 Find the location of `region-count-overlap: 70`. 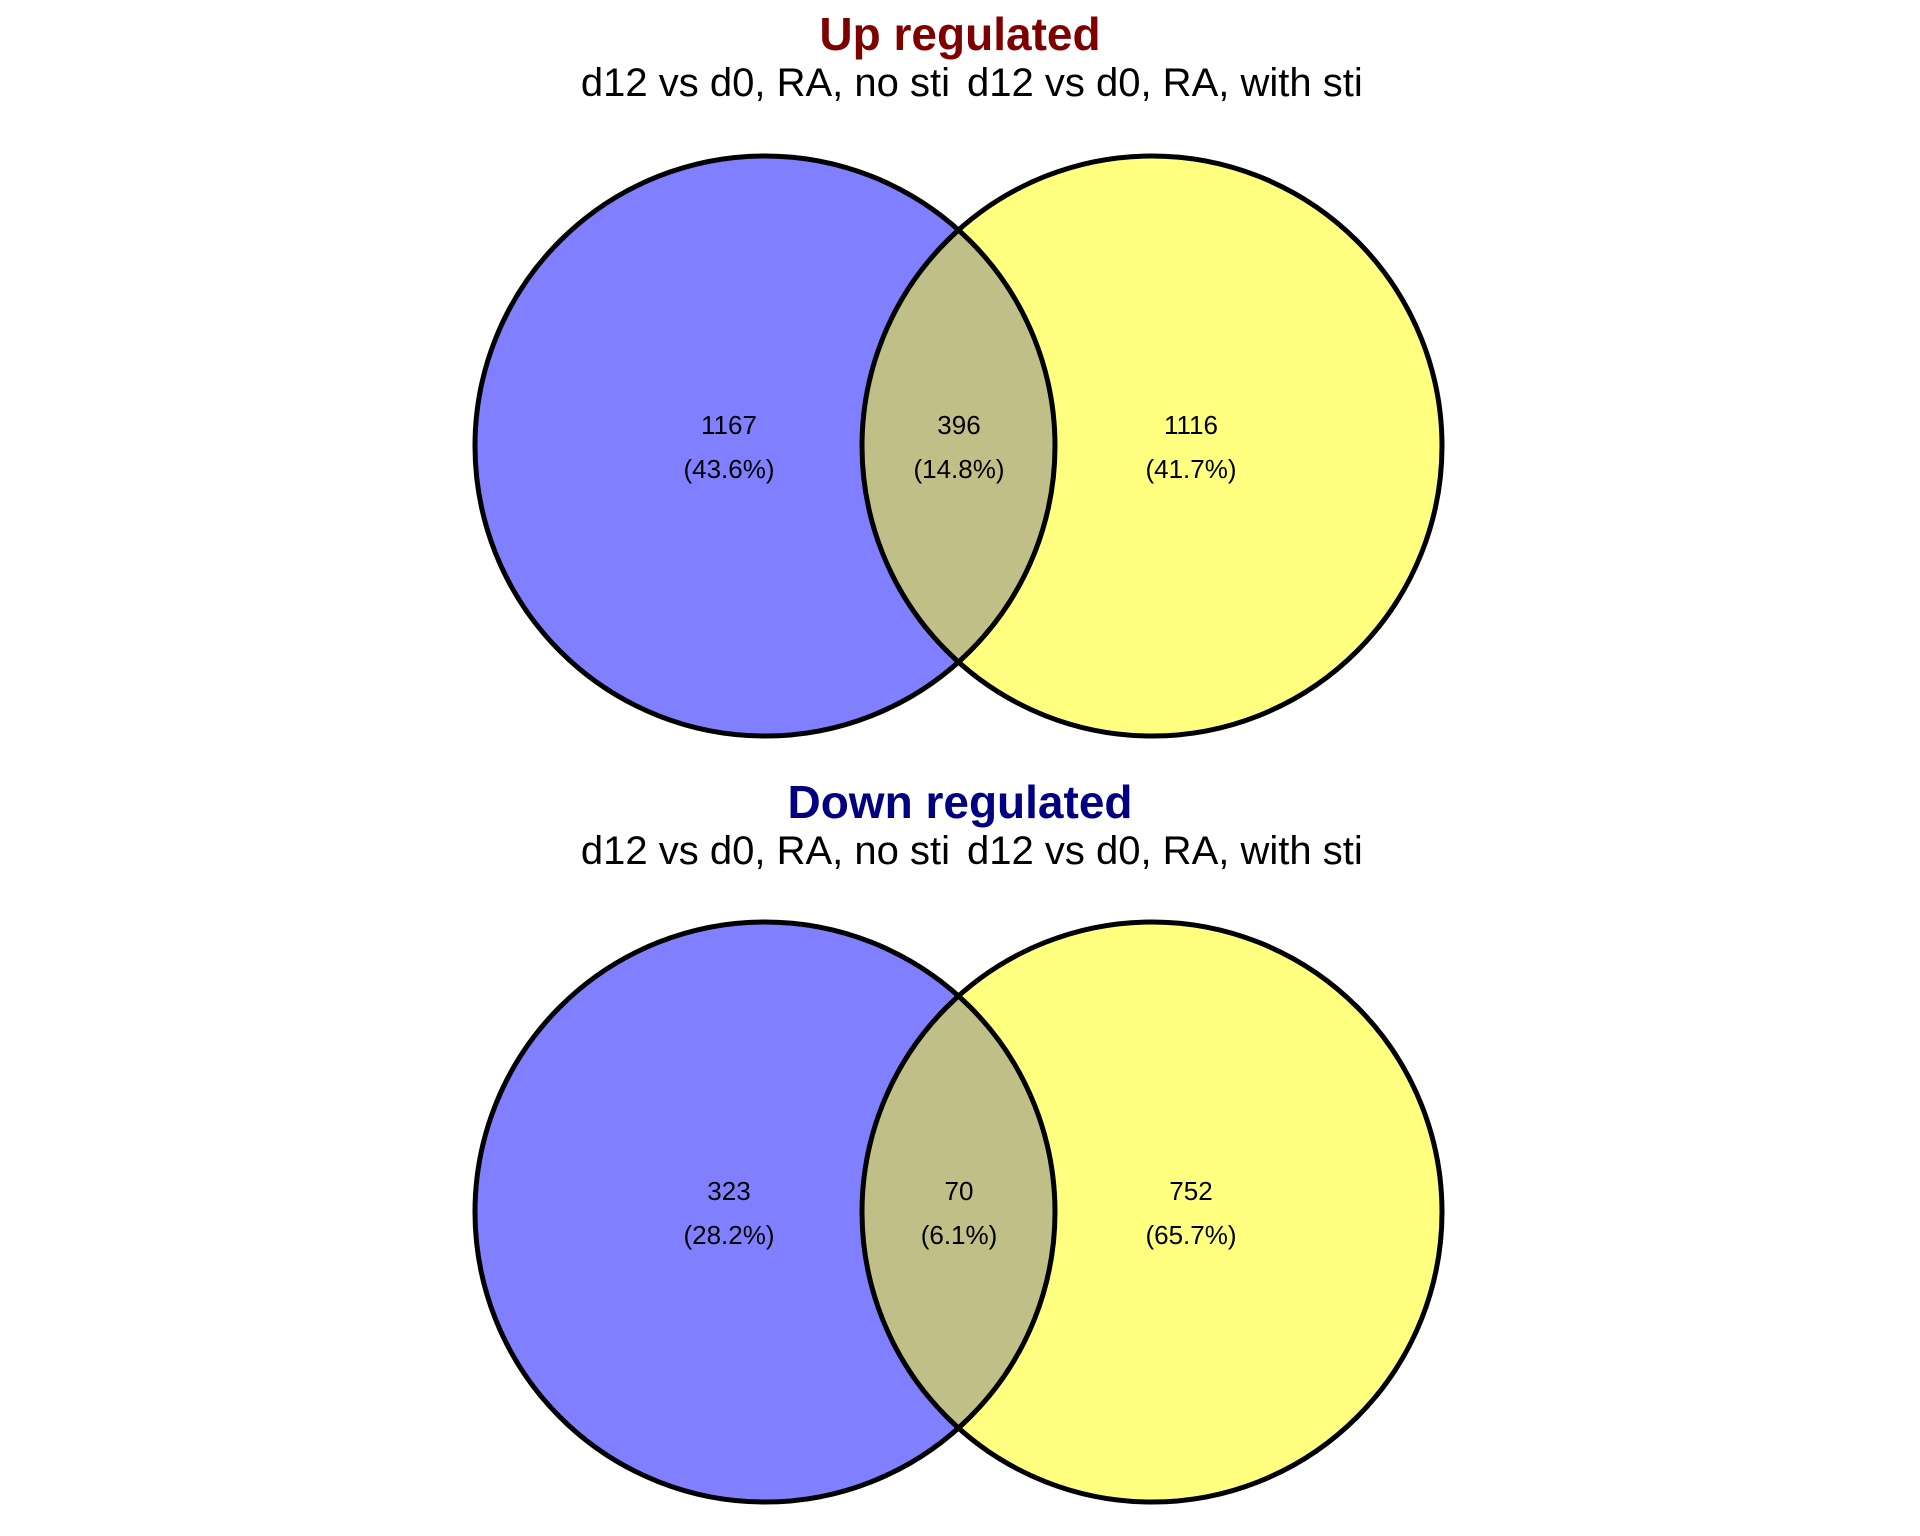

region-count-overlap: 70 is located at coordinates (959, 1191).